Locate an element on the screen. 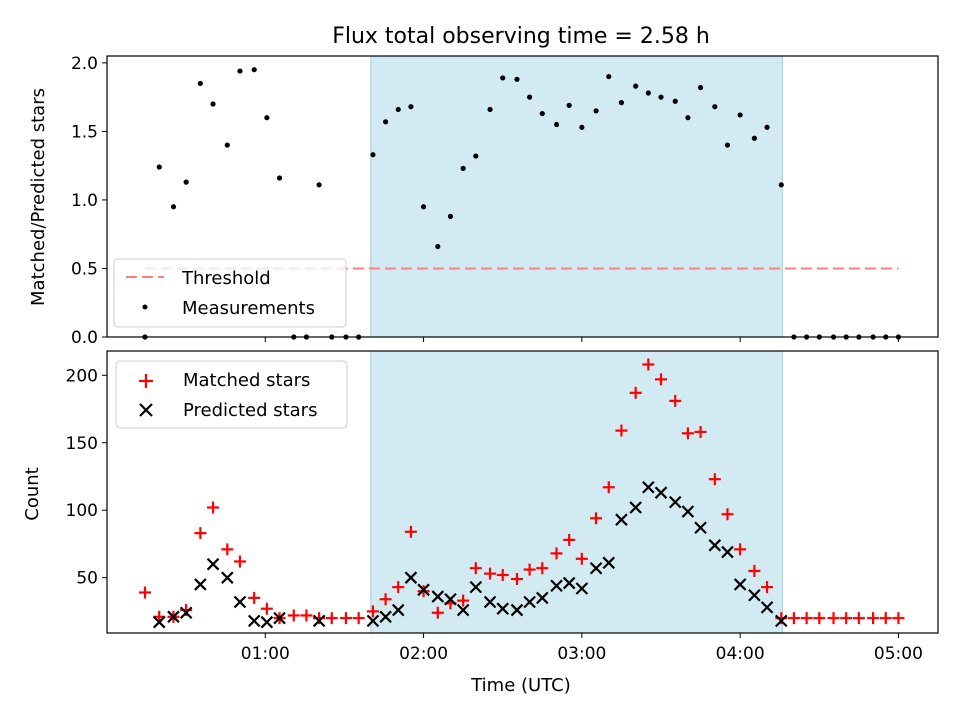  legend-predicted-label: Predicted stars is located at coordinates (250, 410).